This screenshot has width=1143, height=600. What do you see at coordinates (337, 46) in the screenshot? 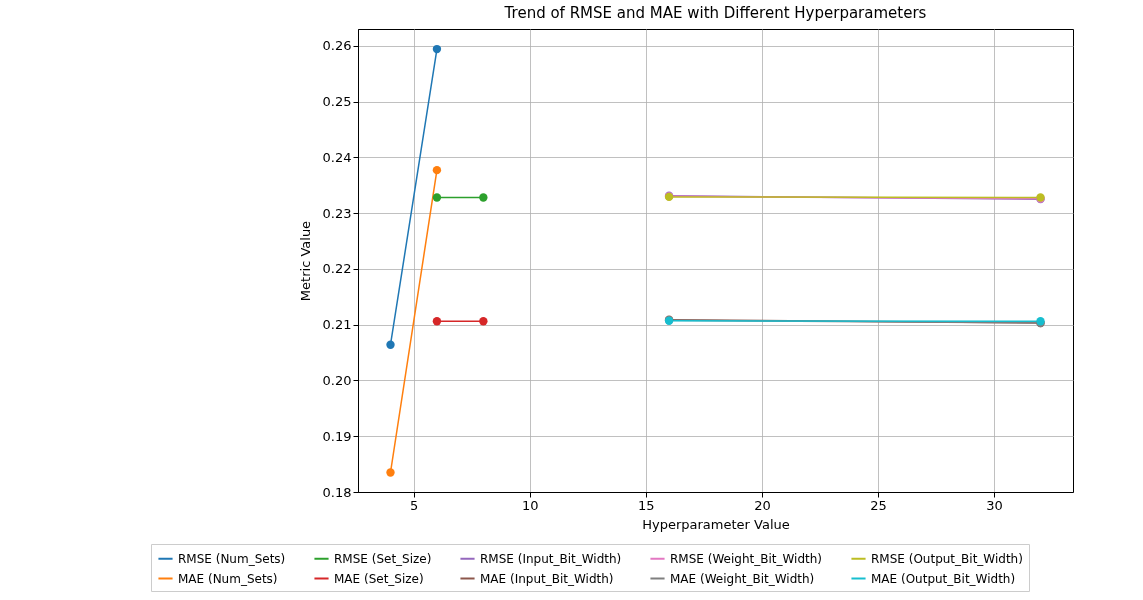
I see `y-tick-label: 0.26` at bounding box center [337, 46].